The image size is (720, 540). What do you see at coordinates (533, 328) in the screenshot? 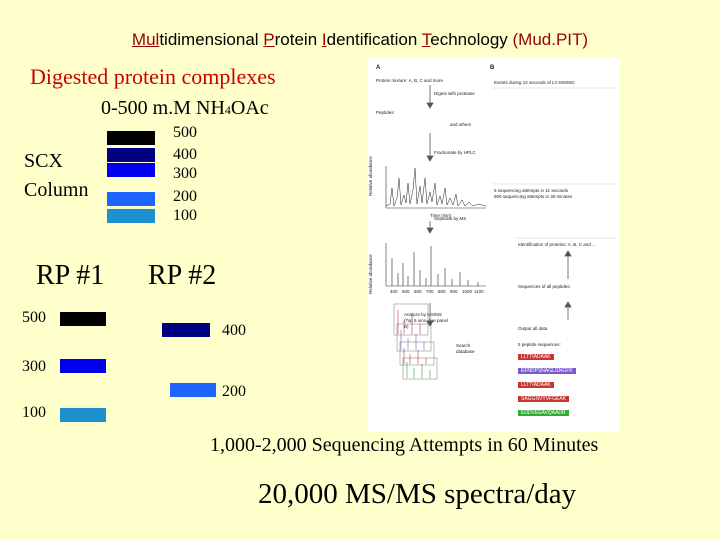
I see `output-text: Output all data` at bounding box center [533, 328].